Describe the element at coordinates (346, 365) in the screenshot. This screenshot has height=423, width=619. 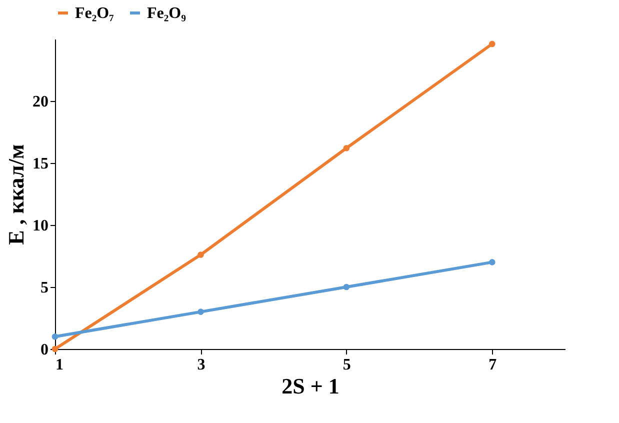
I see `x-tick-label: 5` at that location.